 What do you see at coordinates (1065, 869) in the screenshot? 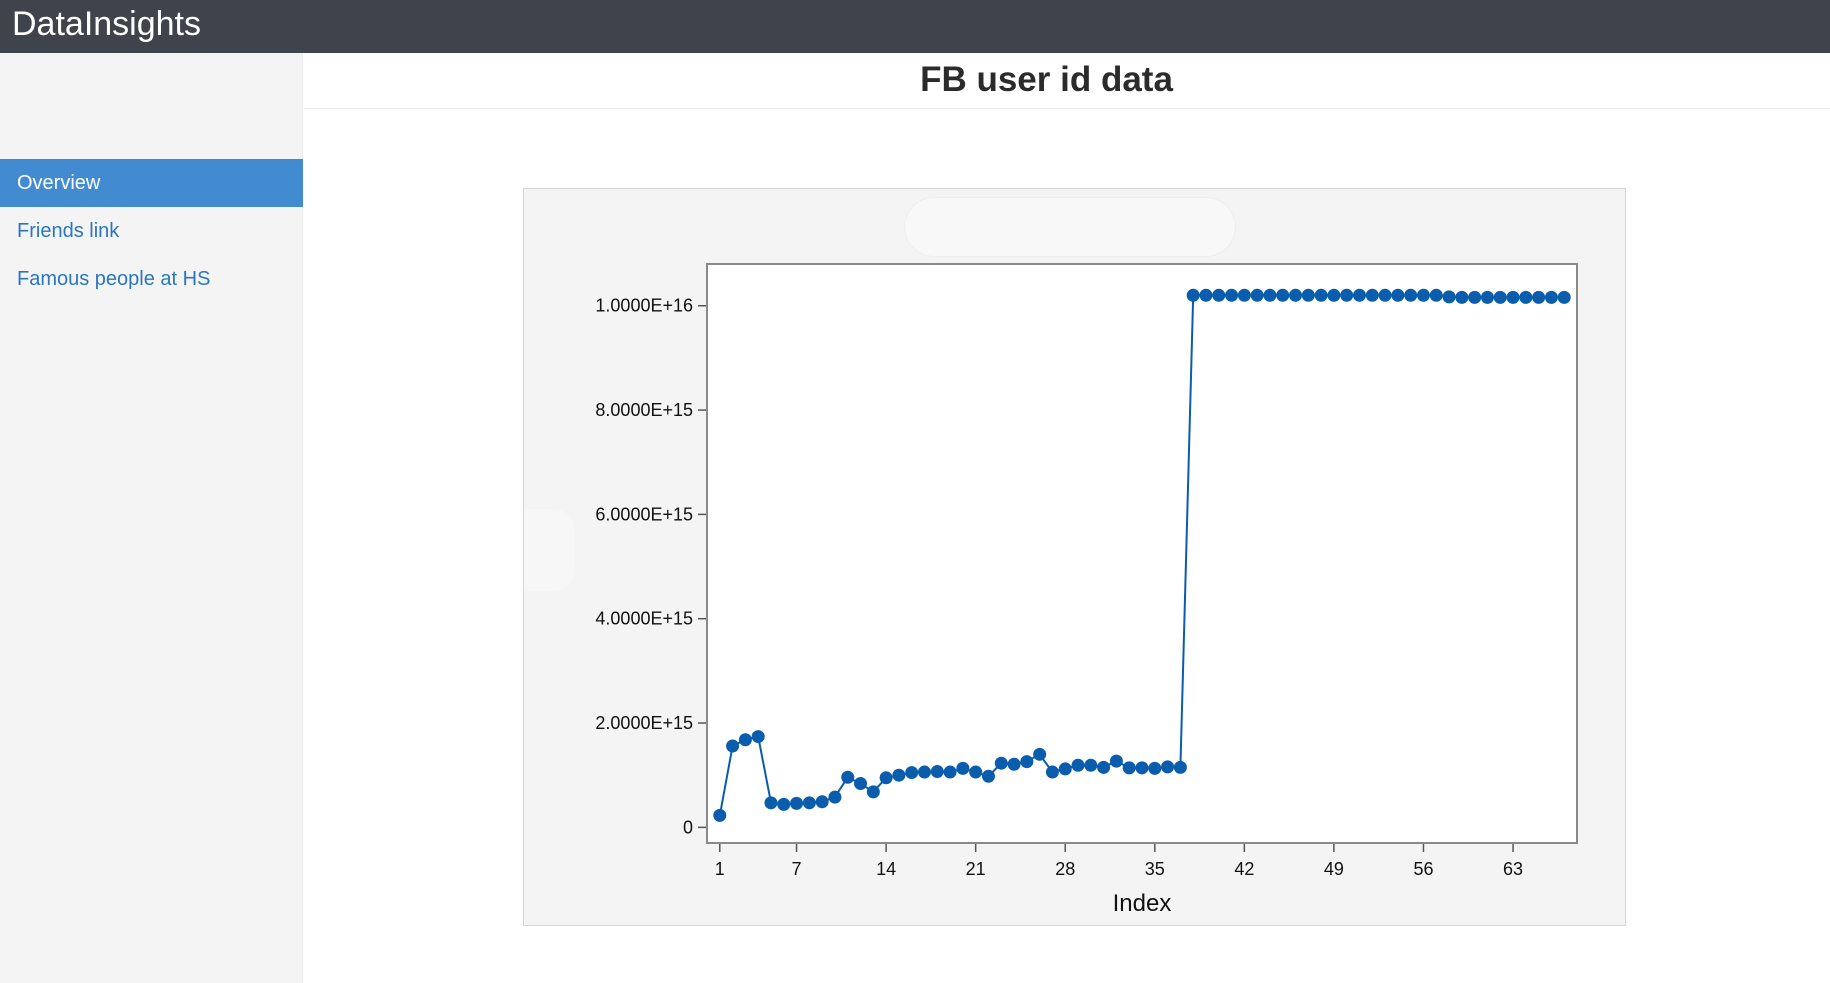
I see `x-tick-label: 28` at bounding box center [1065, 869].